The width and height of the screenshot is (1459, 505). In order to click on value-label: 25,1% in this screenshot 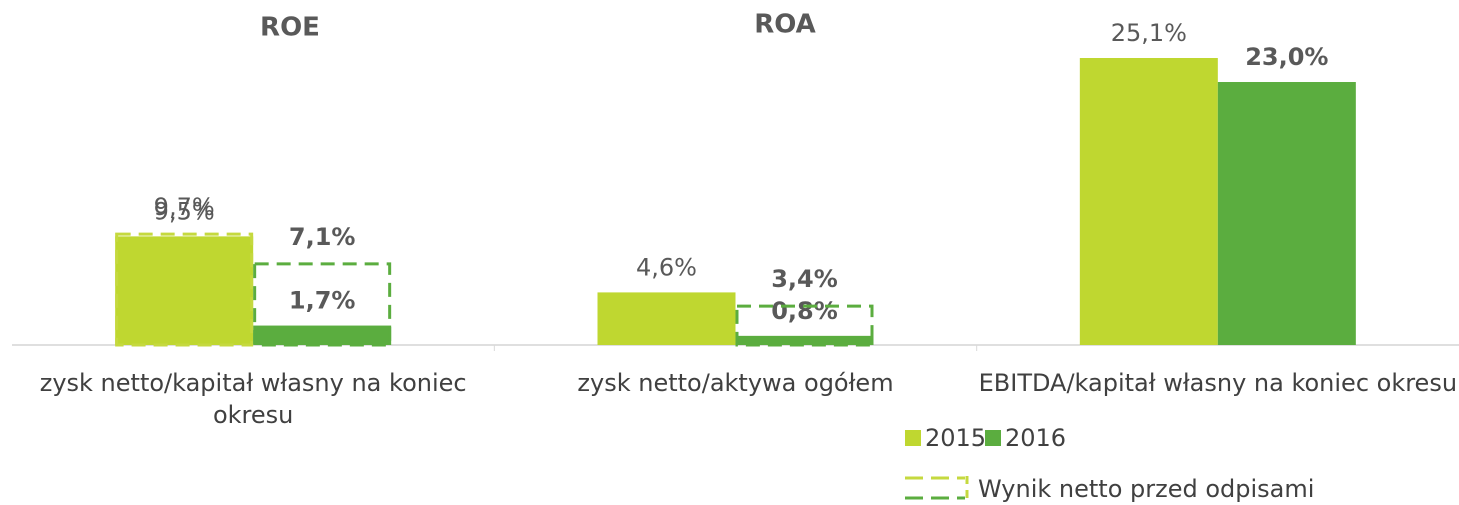, I will do `click(1149, 33)`.